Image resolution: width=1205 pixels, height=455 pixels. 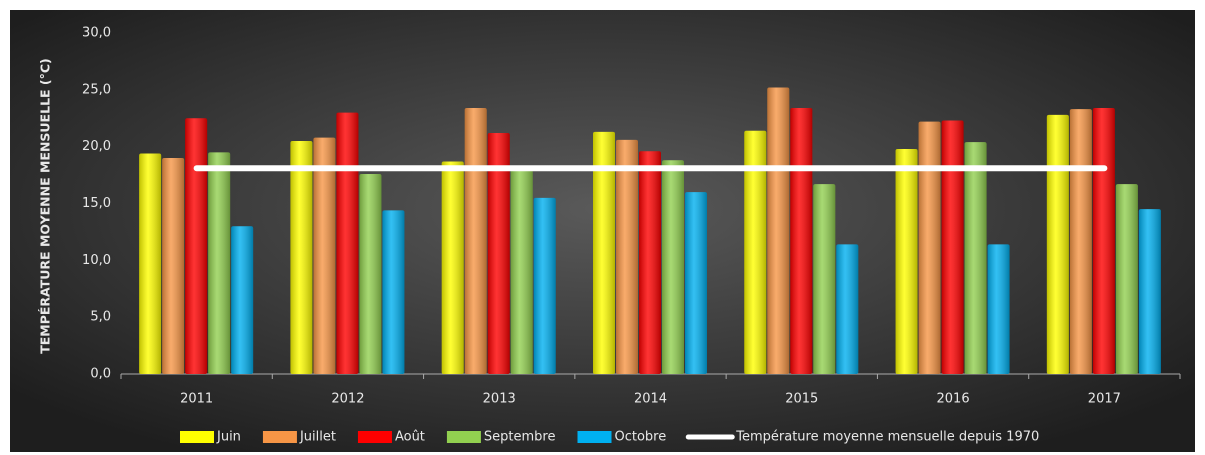 What do you see at coordinates (347, 399) in the screenshot?
I see `x-tick-label: 2012` at bounding box center [347, 399].